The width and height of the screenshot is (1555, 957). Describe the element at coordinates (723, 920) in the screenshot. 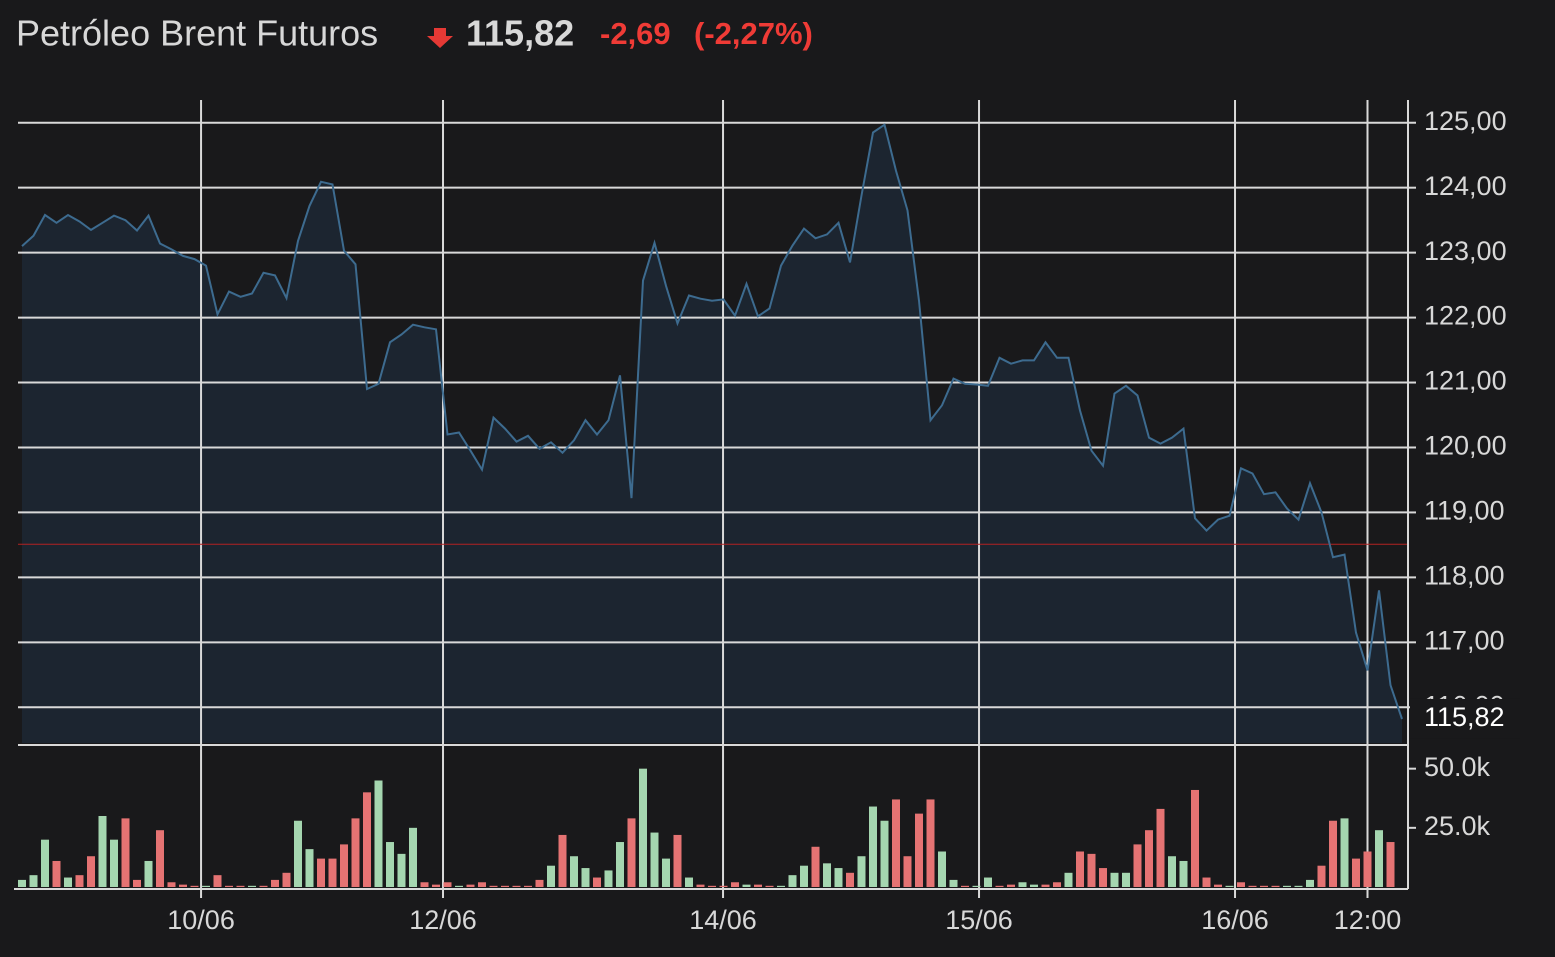

I see `x-tick-label: 14/06` at that location.